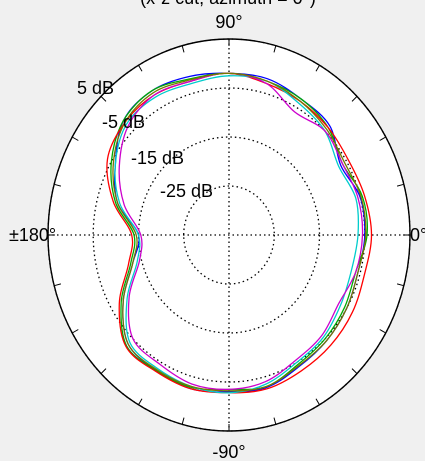  Describe the element at coordinates (145, 139) in the screenshot. I see `ring-labels: 5 dB -5 dB -15 dB -25 dB` at that location.